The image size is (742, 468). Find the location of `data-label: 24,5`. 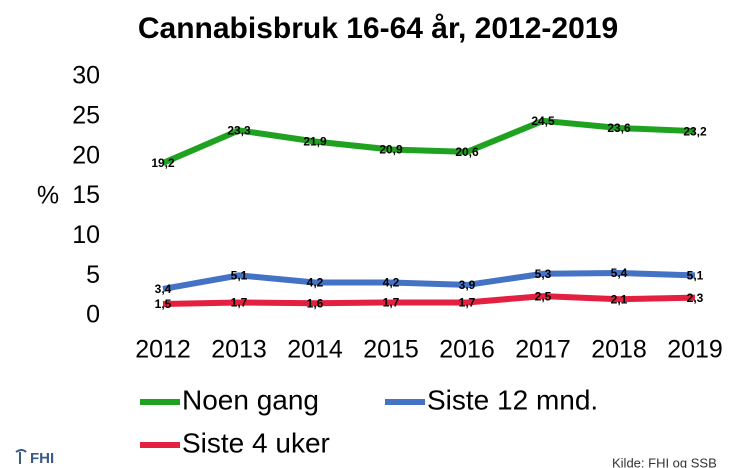

data-label: 24,5 is located at coordinates (543, 121).